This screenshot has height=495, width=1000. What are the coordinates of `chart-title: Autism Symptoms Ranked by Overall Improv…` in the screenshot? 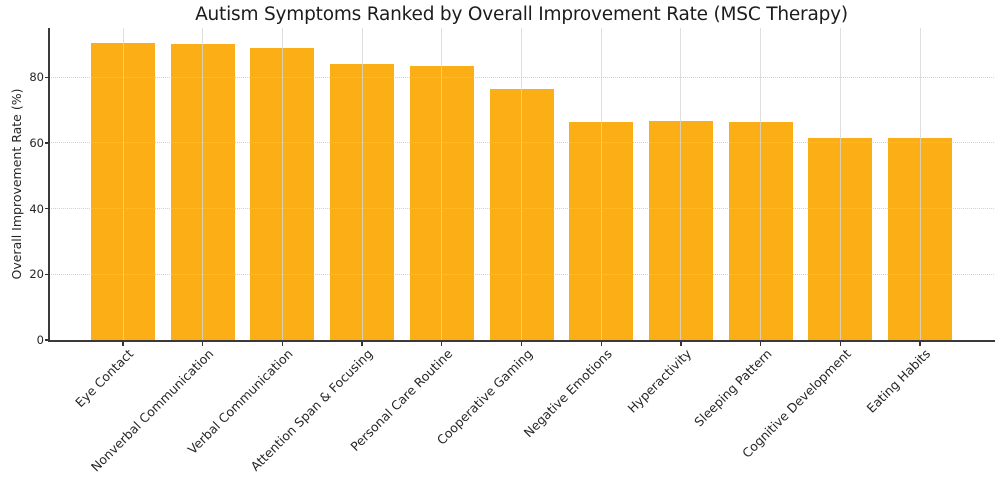 It's located at (521, 14).